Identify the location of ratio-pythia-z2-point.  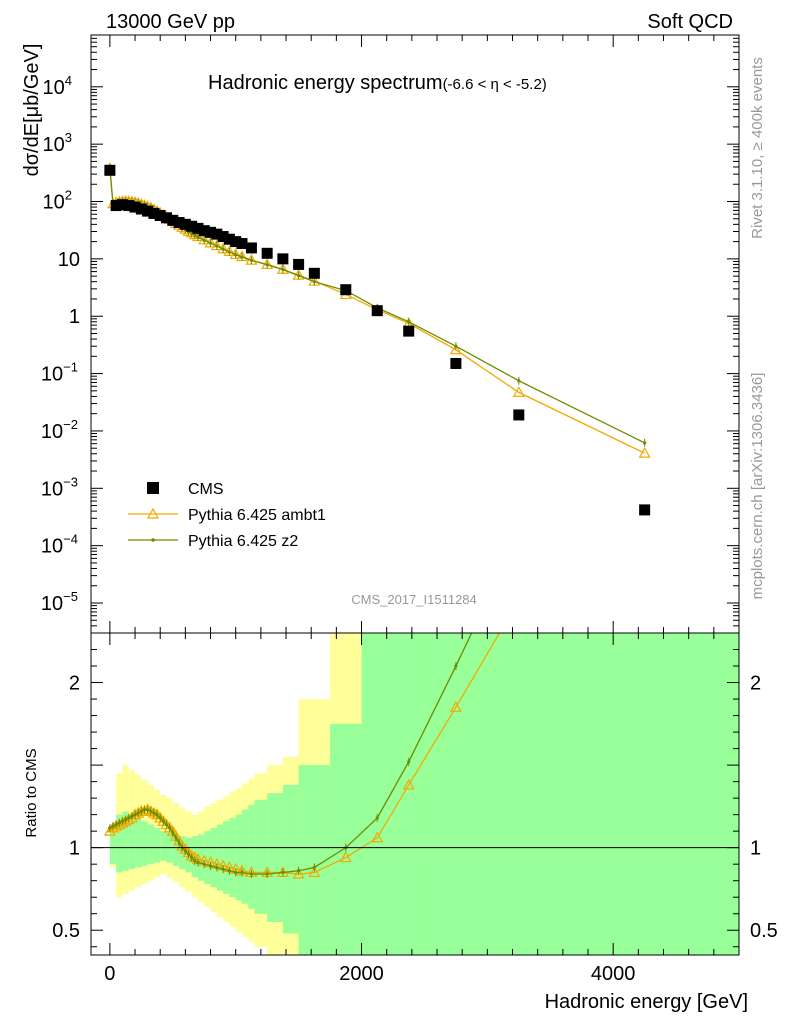
(518, 533).